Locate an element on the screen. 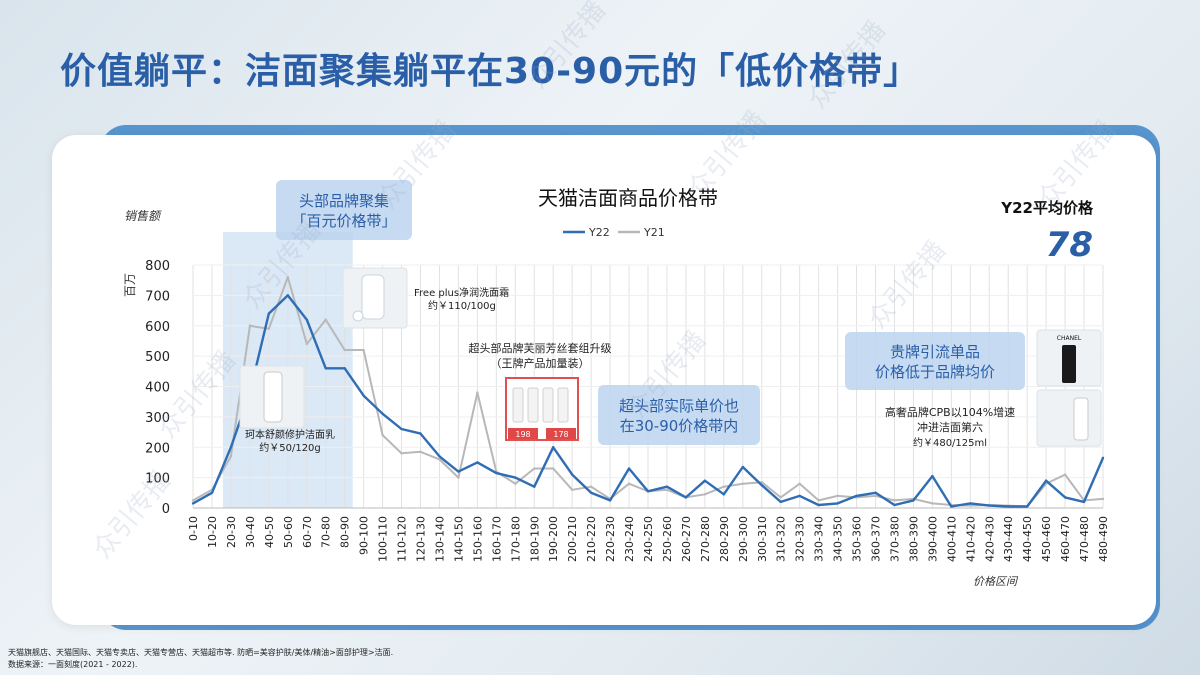  callout-top-brand-box is located at coordinates (344, 210).